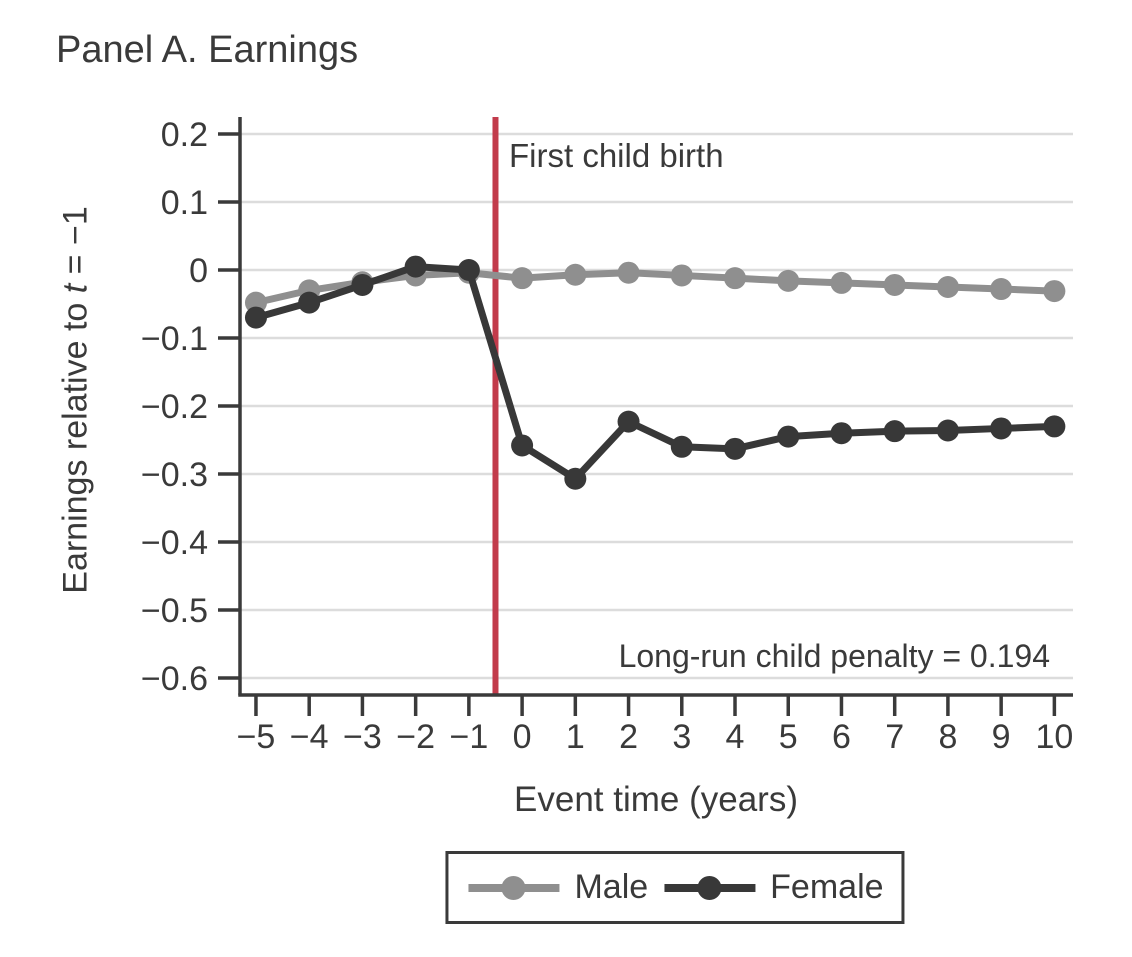  Describe the element at coordinates (174, 407) in the screenshot. I see `y-tick-label: −0.2` at that location.